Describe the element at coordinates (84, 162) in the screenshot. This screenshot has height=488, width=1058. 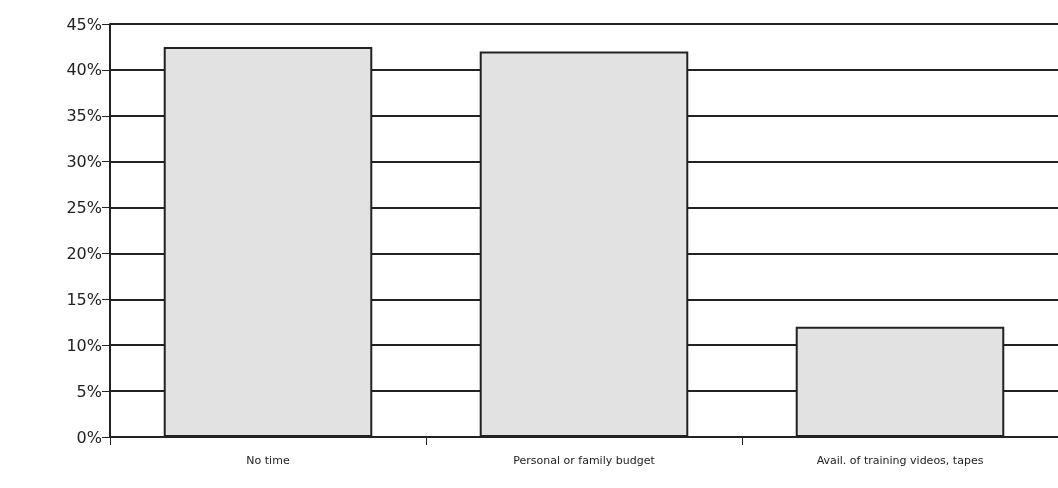
I see `y-tick-label: 30%` at that location.